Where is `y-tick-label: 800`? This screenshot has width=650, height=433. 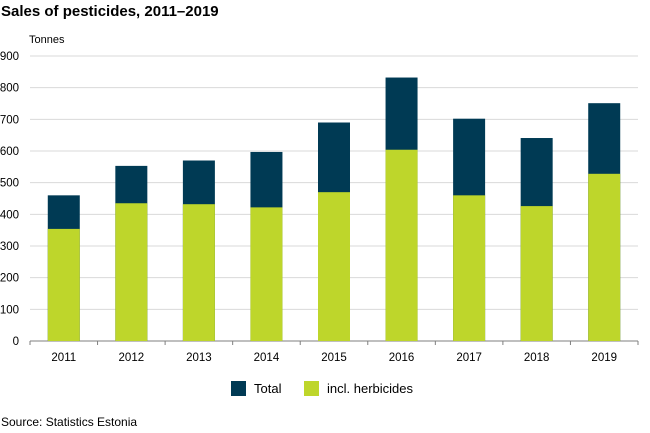 y-tick-label: 800 is located at coordinates (9, 89).